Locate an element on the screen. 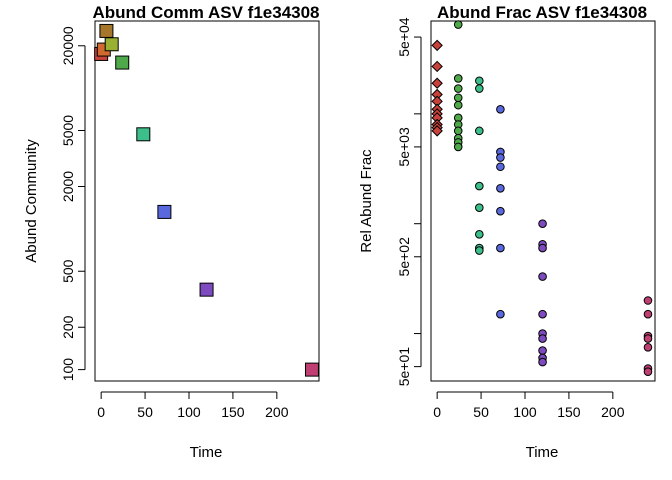 This screenshot has height=480, width=672. left-x-tick-label: 50 is located at coordinates (145, 412).